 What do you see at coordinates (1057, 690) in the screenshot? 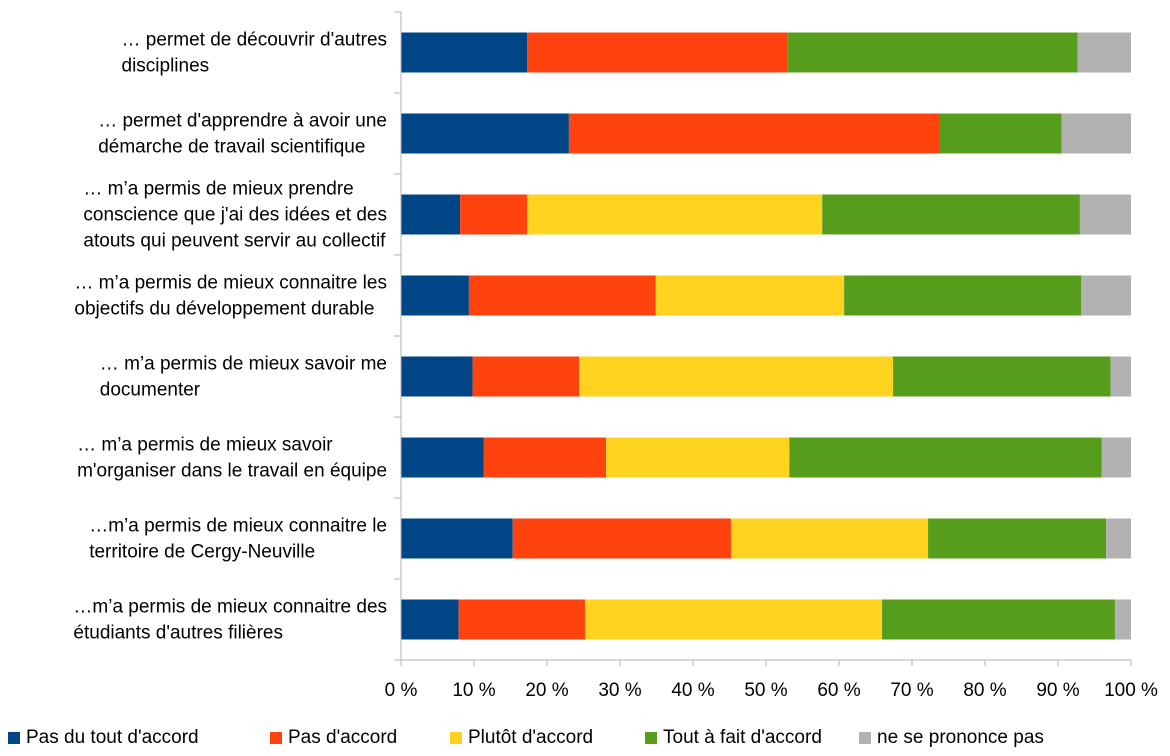
I see `x-tick-label: 90 %` at bounding box center [1057, 690].